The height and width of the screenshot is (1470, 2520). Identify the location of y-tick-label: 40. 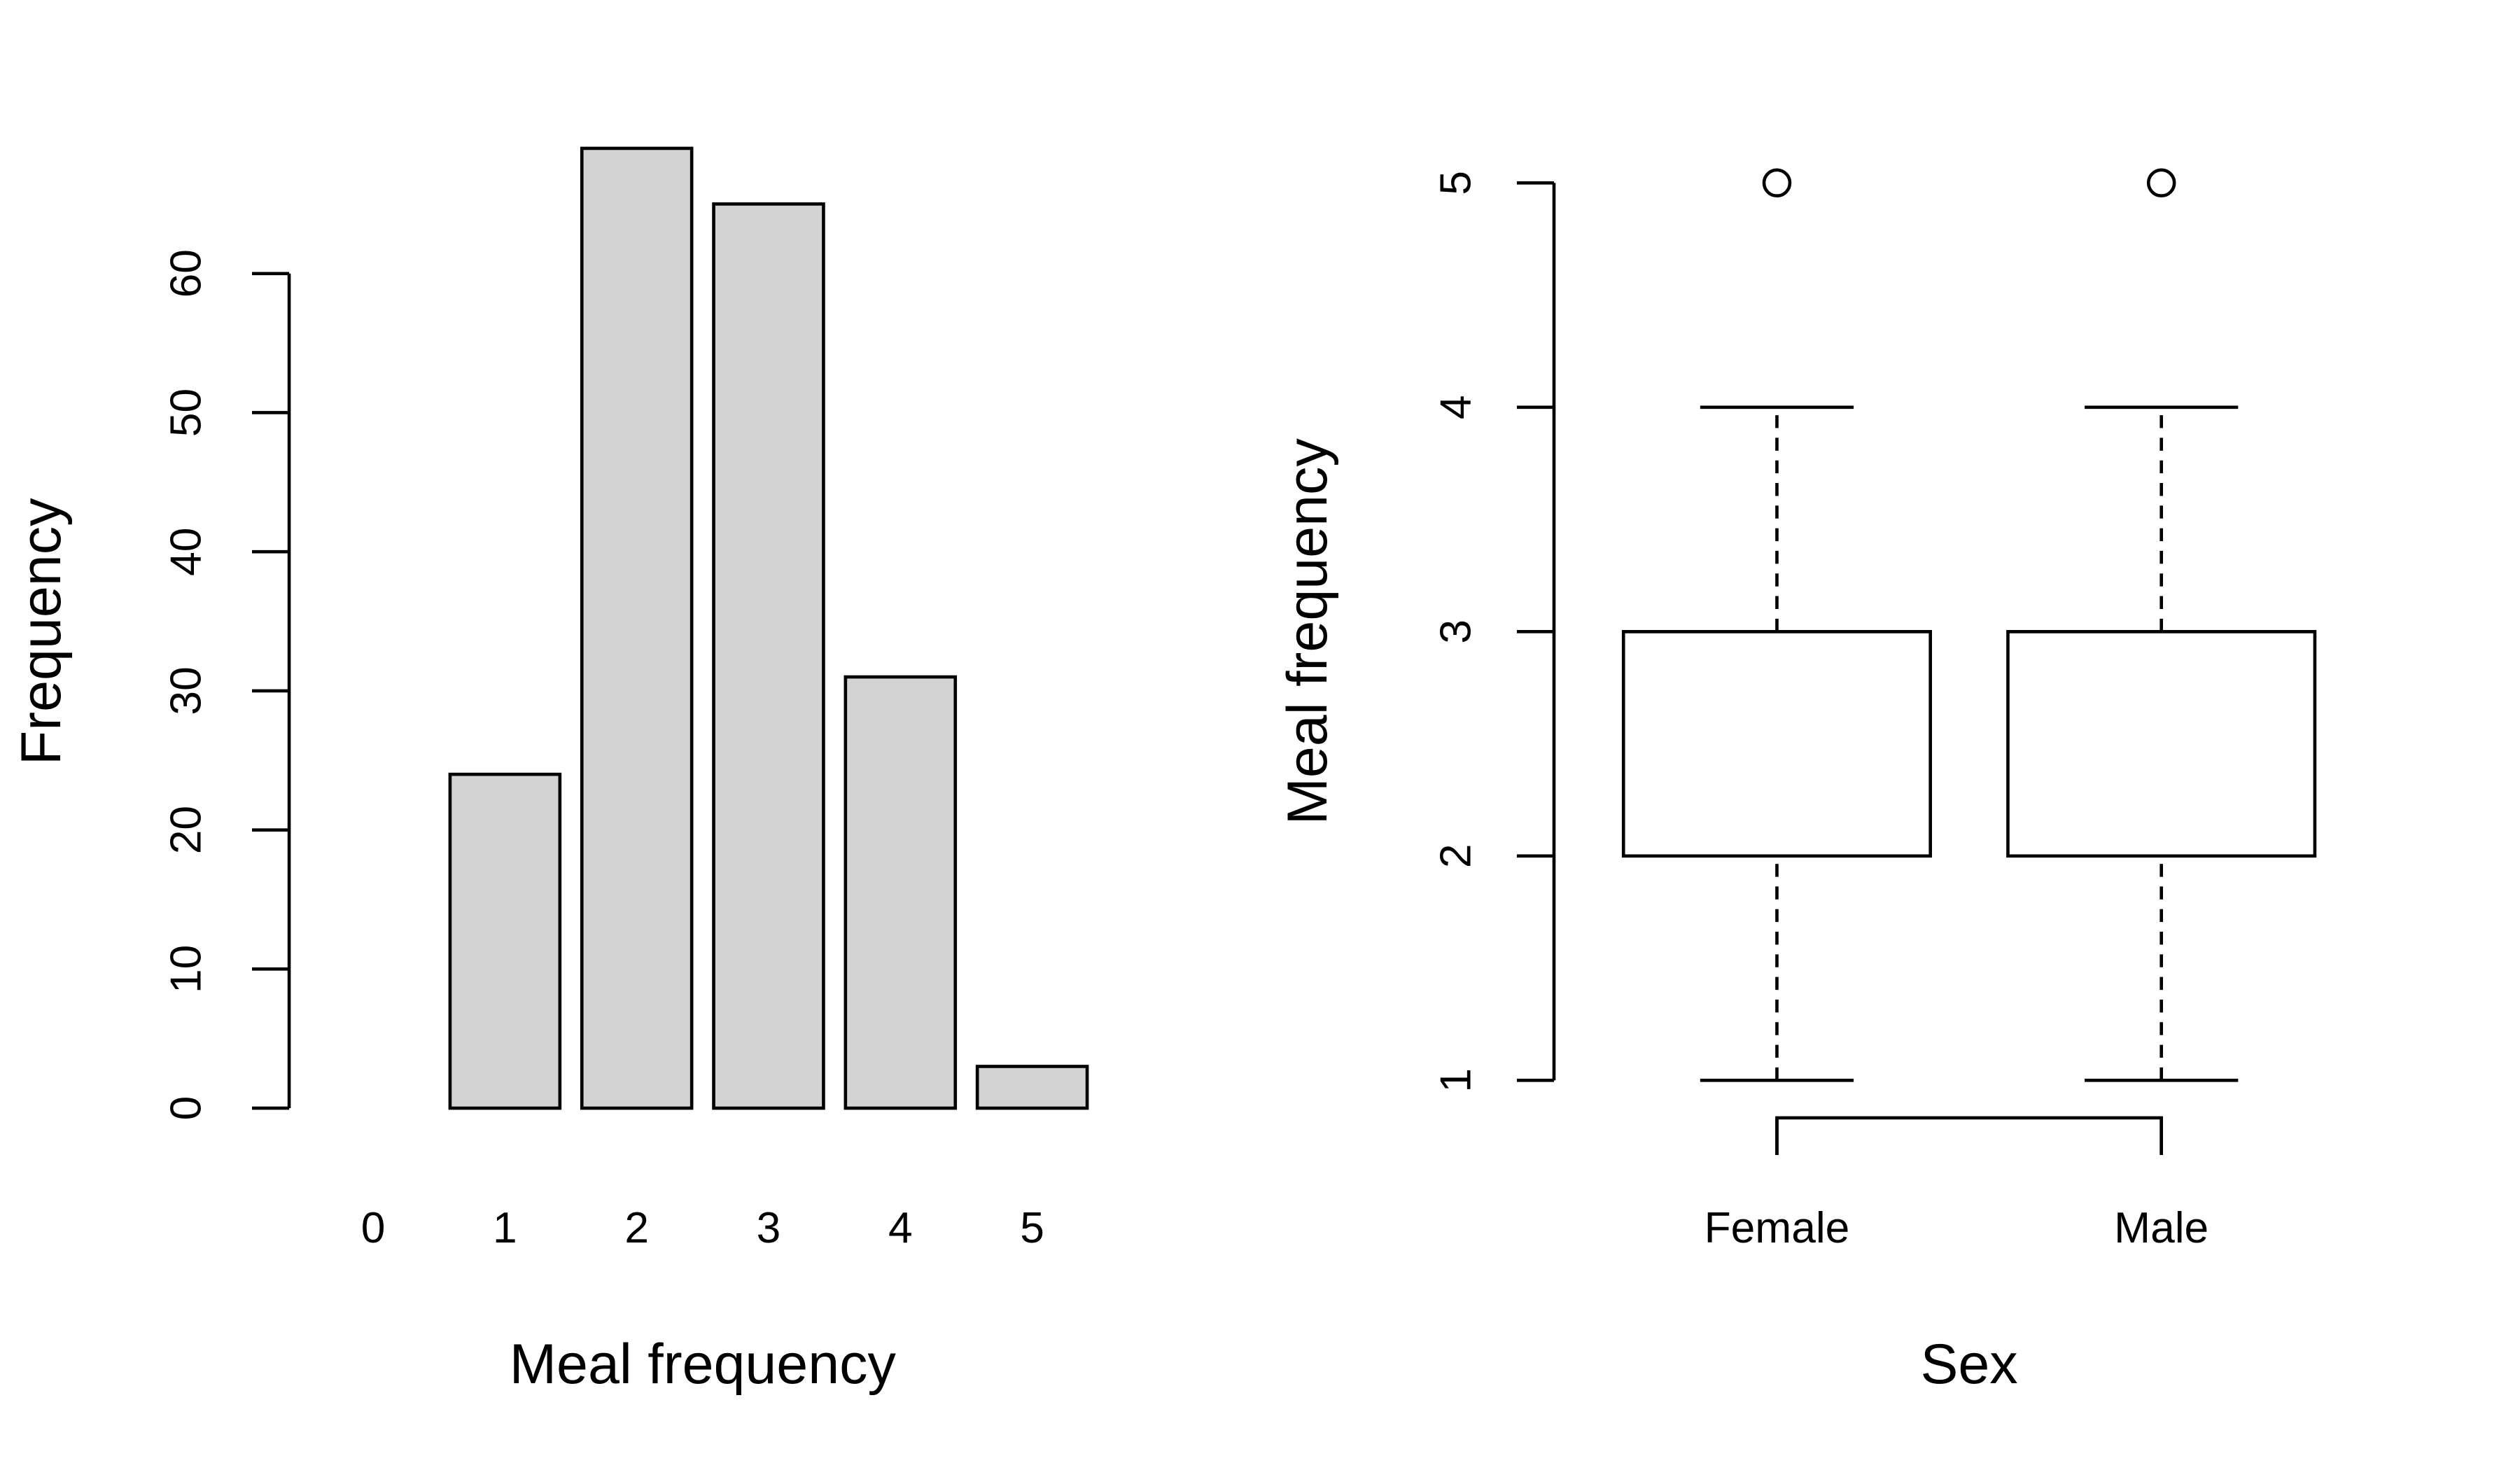
(186, 552).